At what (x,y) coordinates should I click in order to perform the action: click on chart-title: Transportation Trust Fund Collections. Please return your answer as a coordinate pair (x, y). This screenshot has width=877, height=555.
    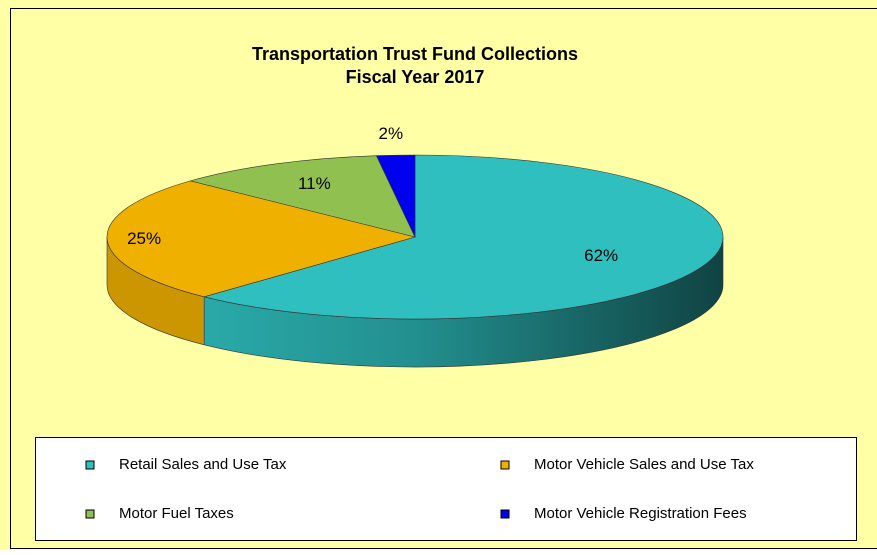
    Looking at the image, I should click on (415, 54).